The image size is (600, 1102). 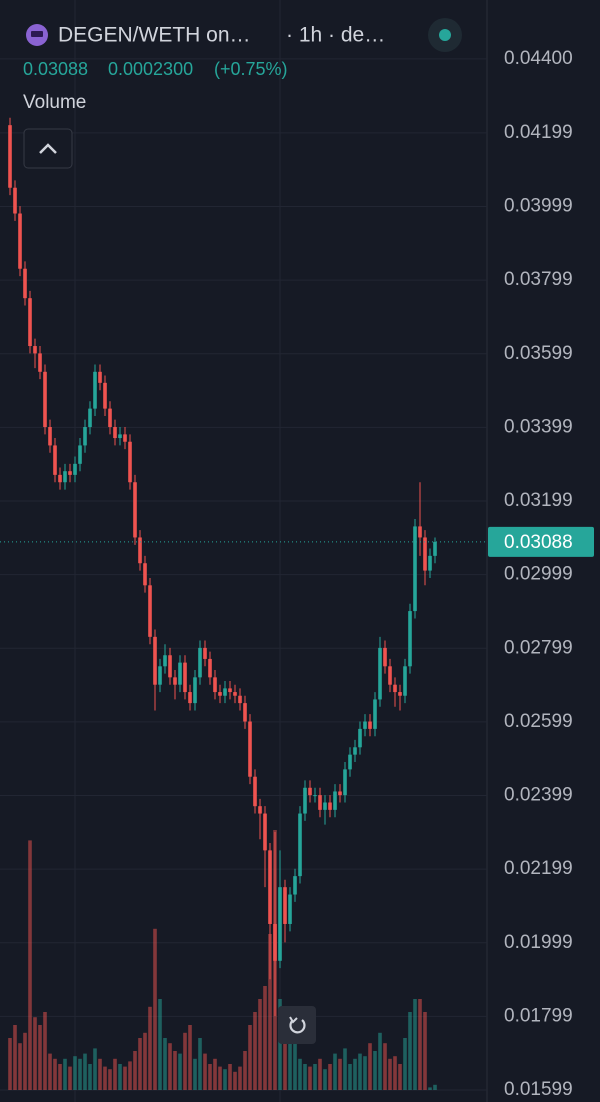 I want to click on volume-label: Volume, so click(x=54, y=102).